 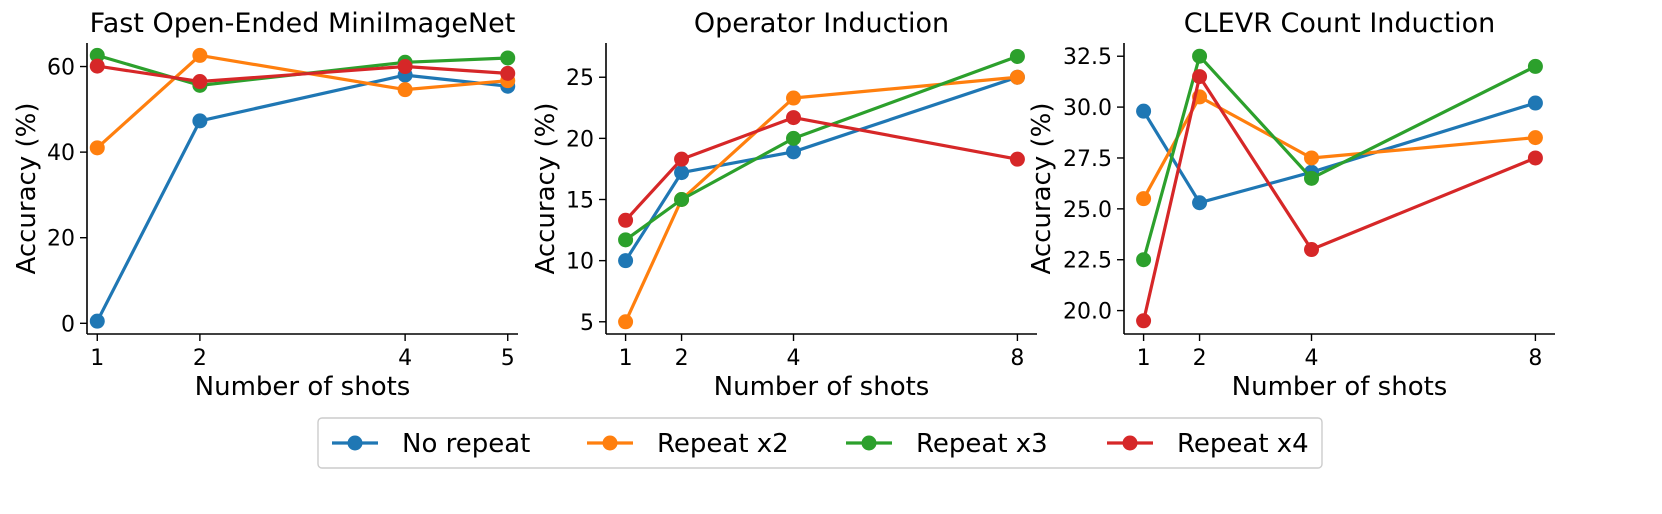 What do you see at coordinates (303, 23) in the screenshot?
I see `chart-title: Fast Open-Ended MiniImageNet` at bounding box center [303, 23].